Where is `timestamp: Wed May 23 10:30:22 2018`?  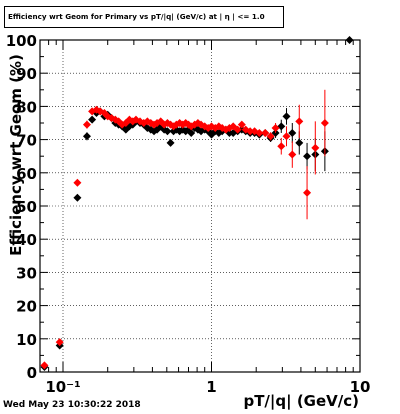
timestamp: Wed May 23 10:30:22 2018 is located at coordinates (72, 405).